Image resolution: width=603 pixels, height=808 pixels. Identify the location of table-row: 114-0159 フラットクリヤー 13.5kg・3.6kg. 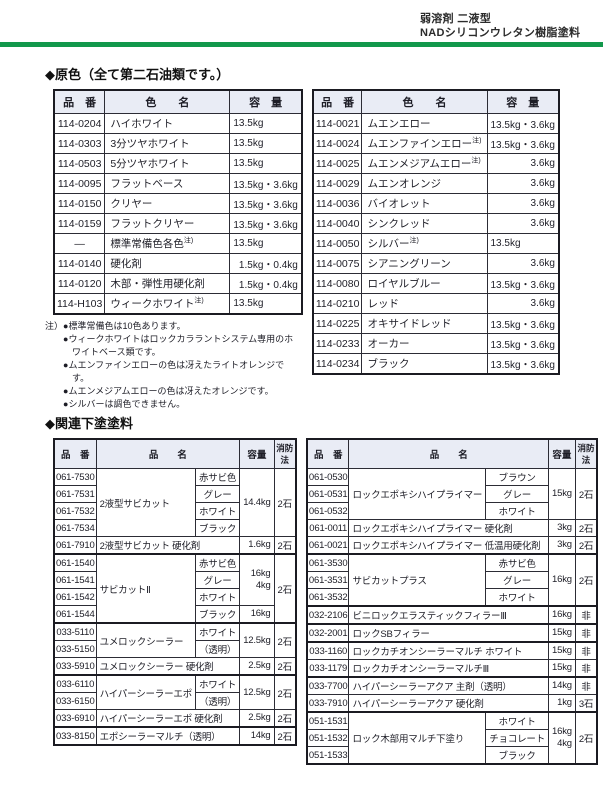
(178, 223).